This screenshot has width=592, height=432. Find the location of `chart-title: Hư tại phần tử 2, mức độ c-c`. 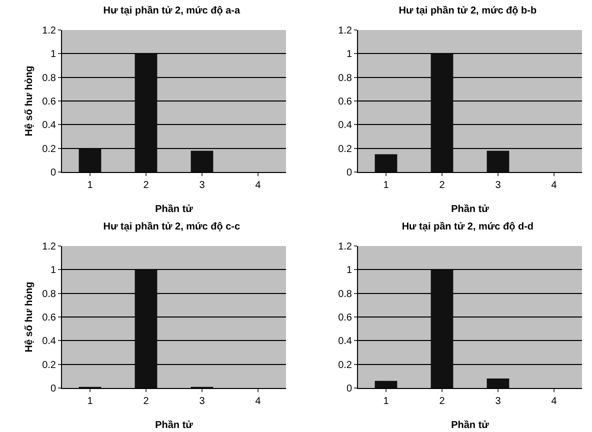

chart-title: Hư tại phần tử 2, mức độ c-c is located at coordinates (171, 226).